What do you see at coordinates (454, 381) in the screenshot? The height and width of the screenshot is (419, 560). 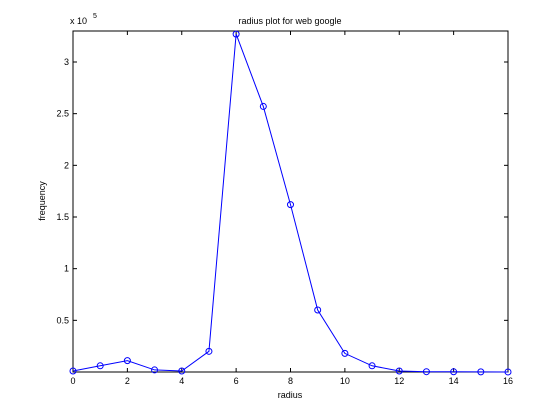 I see `x-tick-label: 14` at bounding box center [454, 381].